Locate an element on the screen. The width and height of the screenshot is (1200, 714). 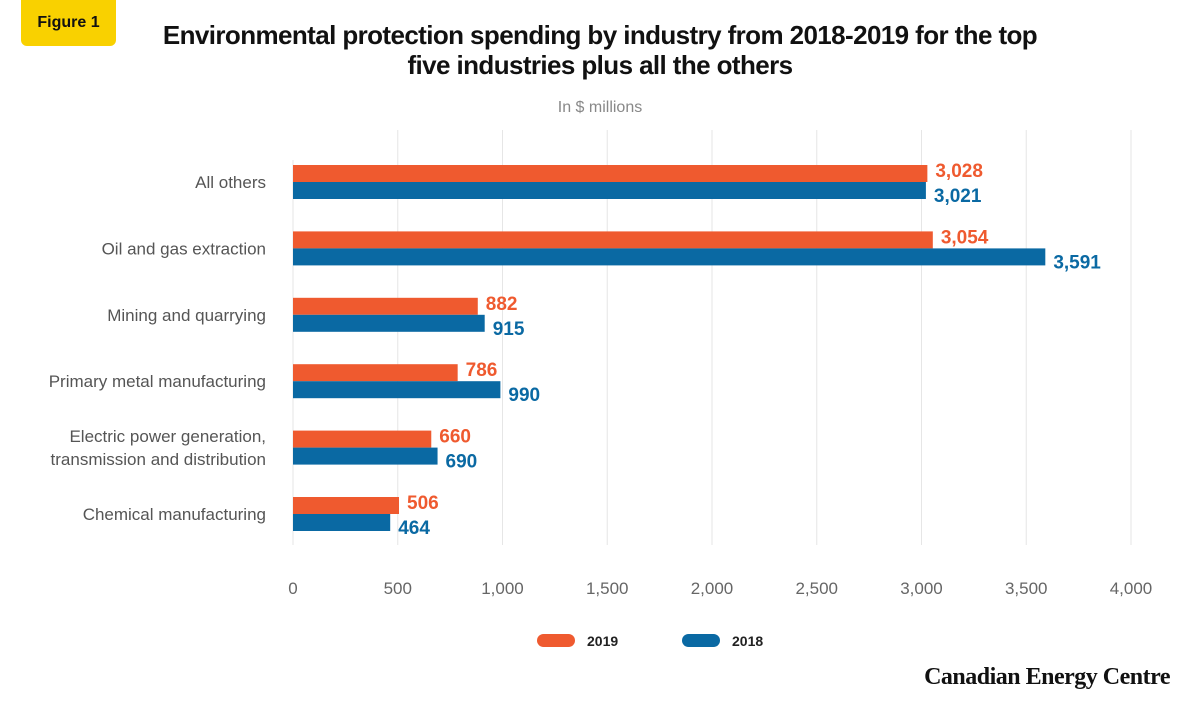
data-label-2019: 660 is located at coordinates (455, 437).